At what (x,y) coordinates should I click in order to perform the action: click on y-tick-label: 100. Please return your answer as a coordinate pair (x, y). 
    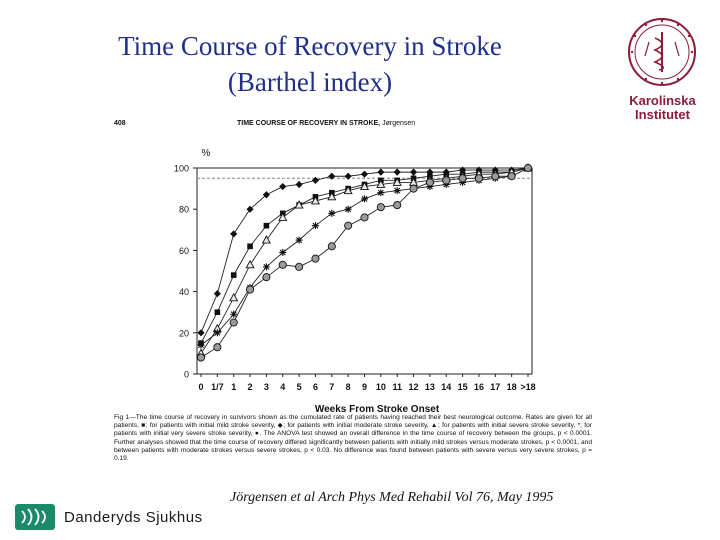
    Looking at the image, I should click on (181, 169).